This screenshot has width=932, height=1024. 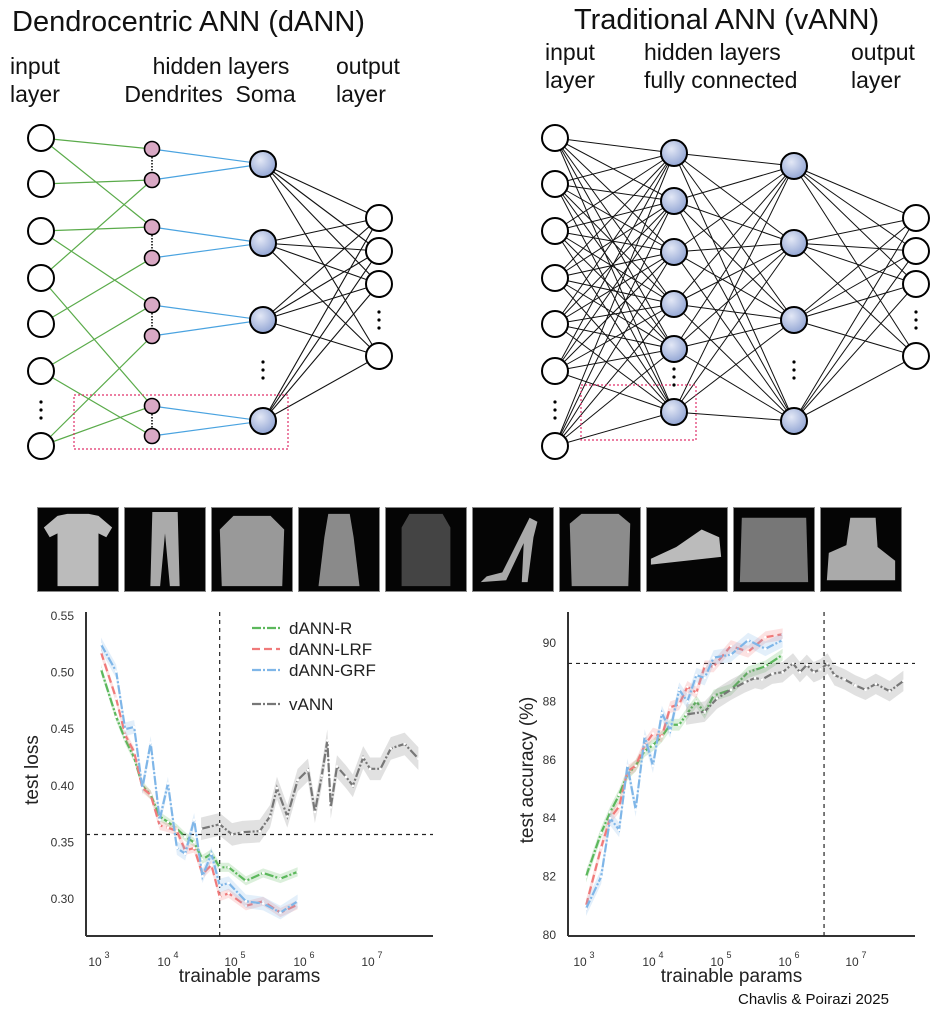 I want to click on highlight-box, so click(x=181, y=422).